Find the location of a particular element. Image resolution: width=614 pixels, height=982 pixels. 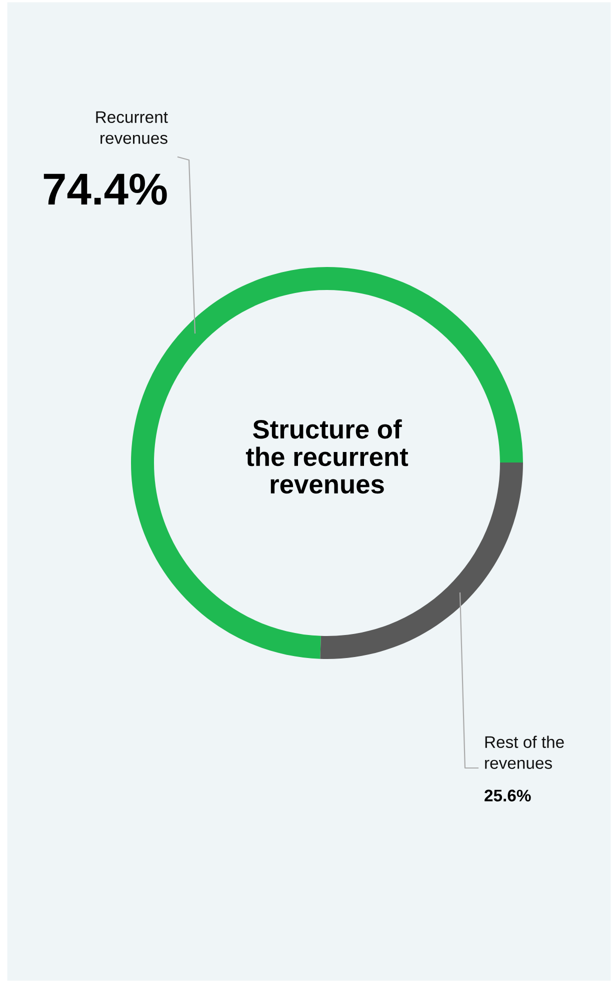

text: Structure of the recurrent revenues is located at coordinates (327, 456).